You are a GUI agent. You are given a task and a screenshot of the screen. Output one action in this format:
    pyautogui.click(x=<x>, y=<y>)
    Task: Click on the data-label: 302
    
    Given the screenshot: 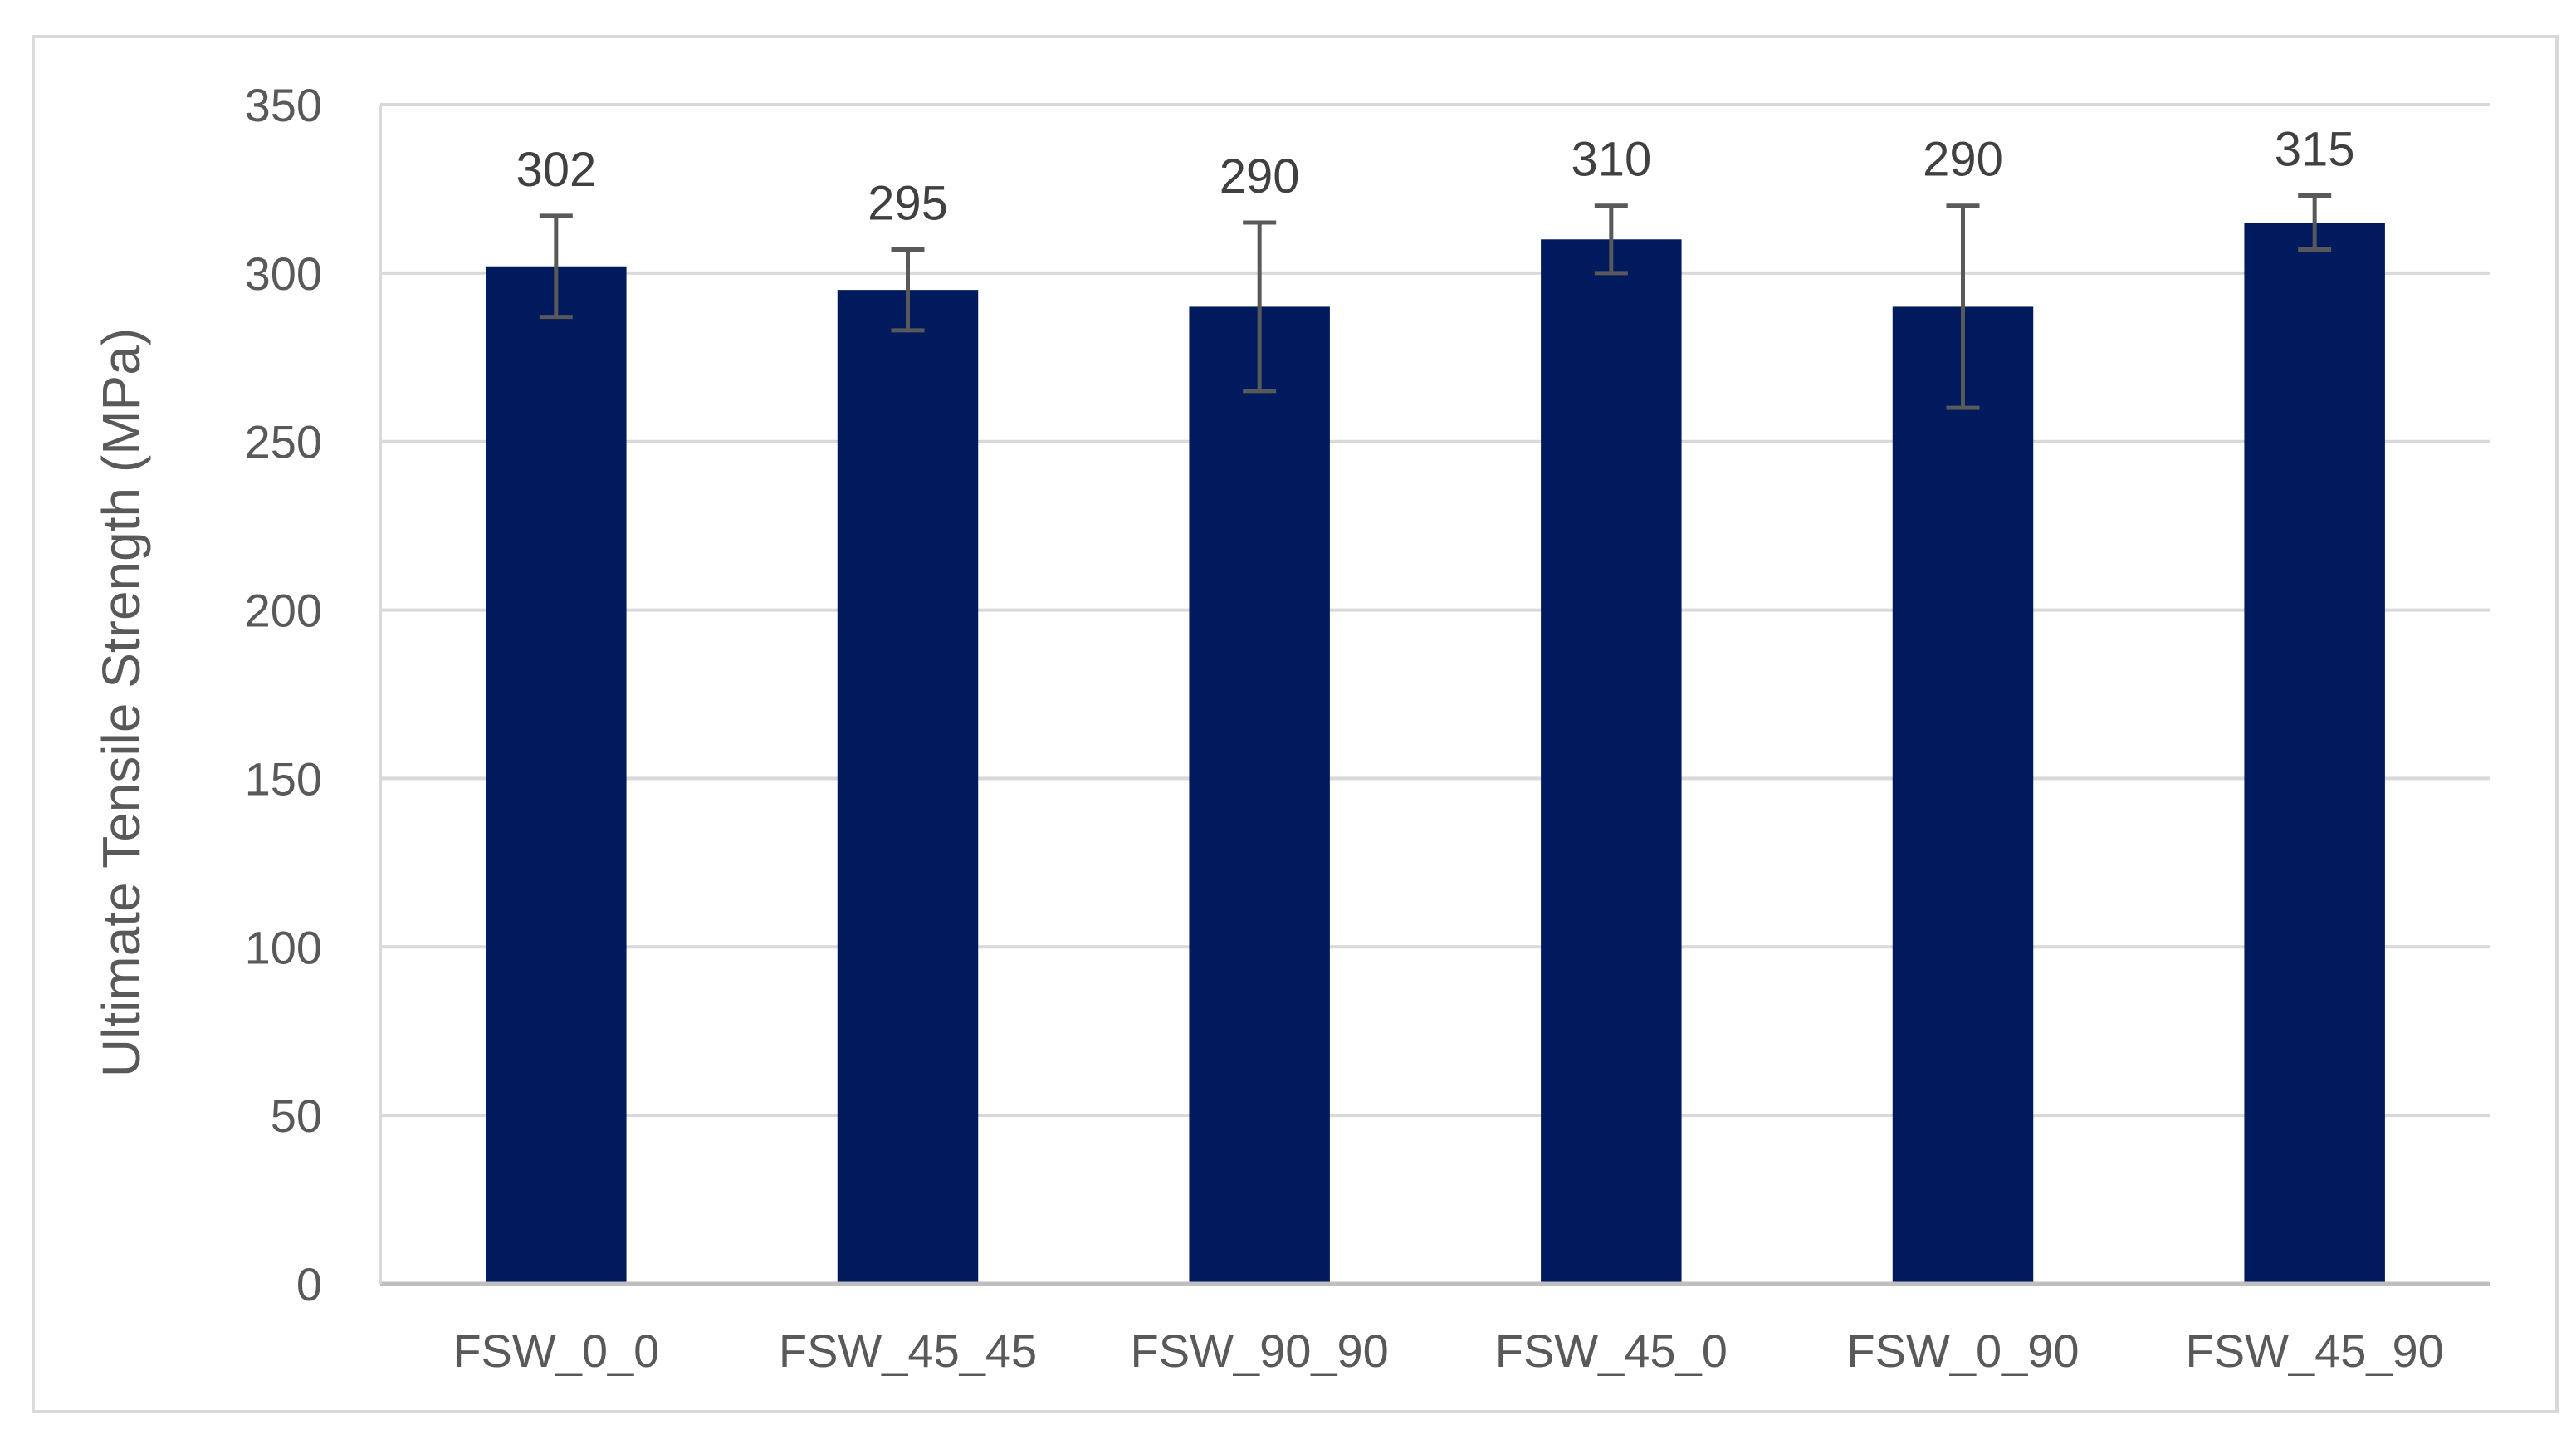 What is the action you would take?
    pyautogui.click(x=556, y=170)
    